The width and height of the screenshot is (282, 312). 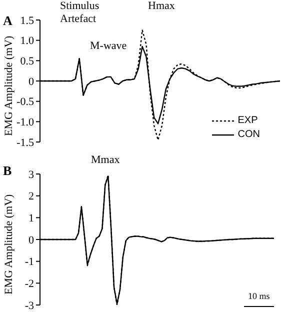 I want to click on y-tick-label: -2, so click(x=29, y=284).